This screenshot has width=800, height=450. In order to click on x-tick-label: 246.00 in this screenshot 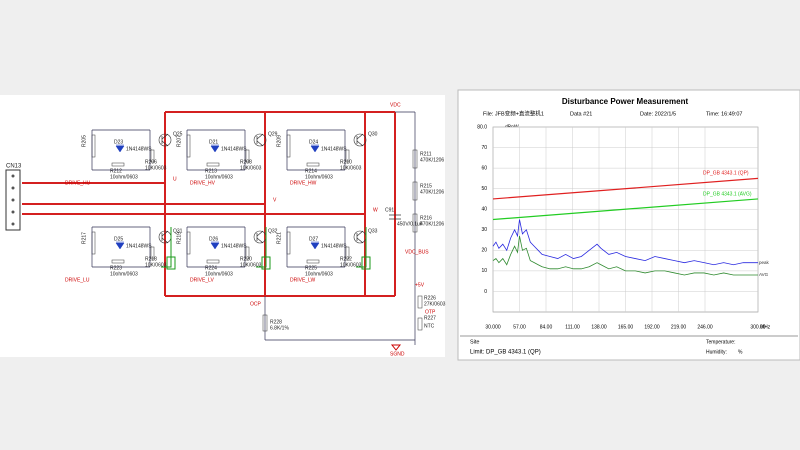, I will do `click(705, 327)`.